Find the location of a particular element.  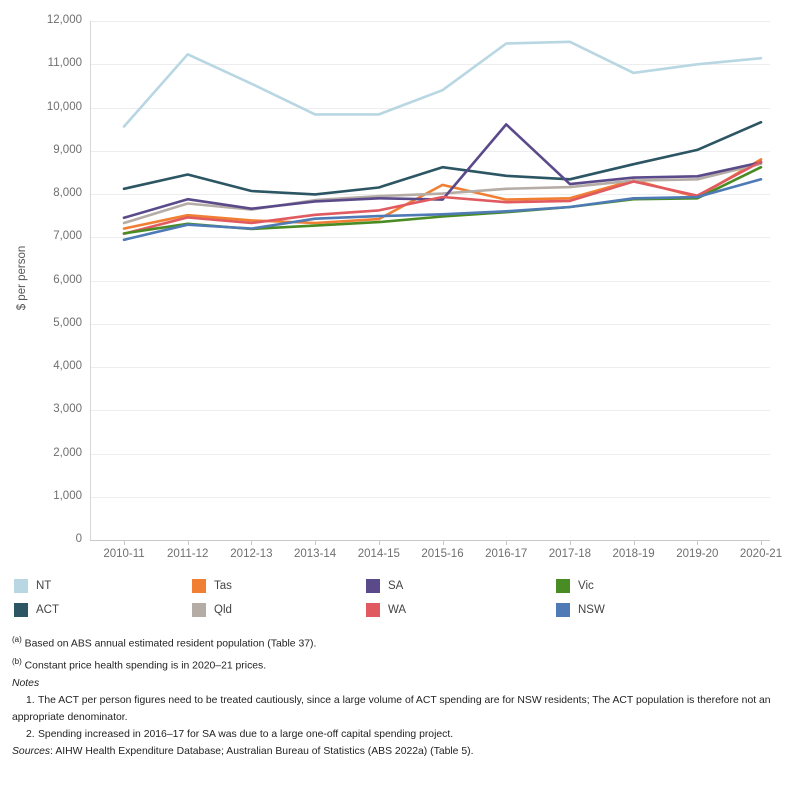

legend-label: Qld is located at coordinates (223, 610).